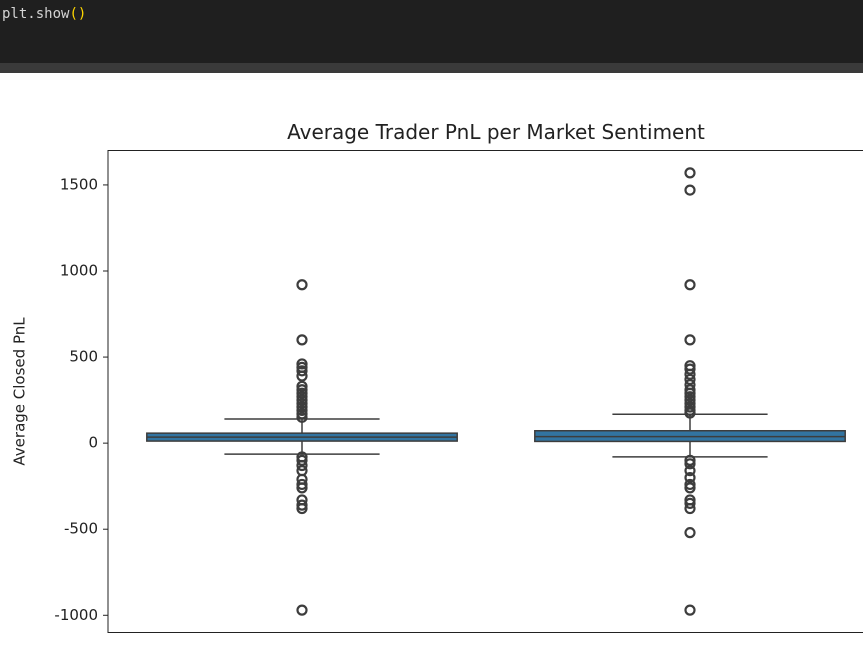 This screenshot has width=863, height=660. Describe the element at coordinates (20, 391) in the screenshot. I see `y-axis-label: Average Closed PnL` at that location.